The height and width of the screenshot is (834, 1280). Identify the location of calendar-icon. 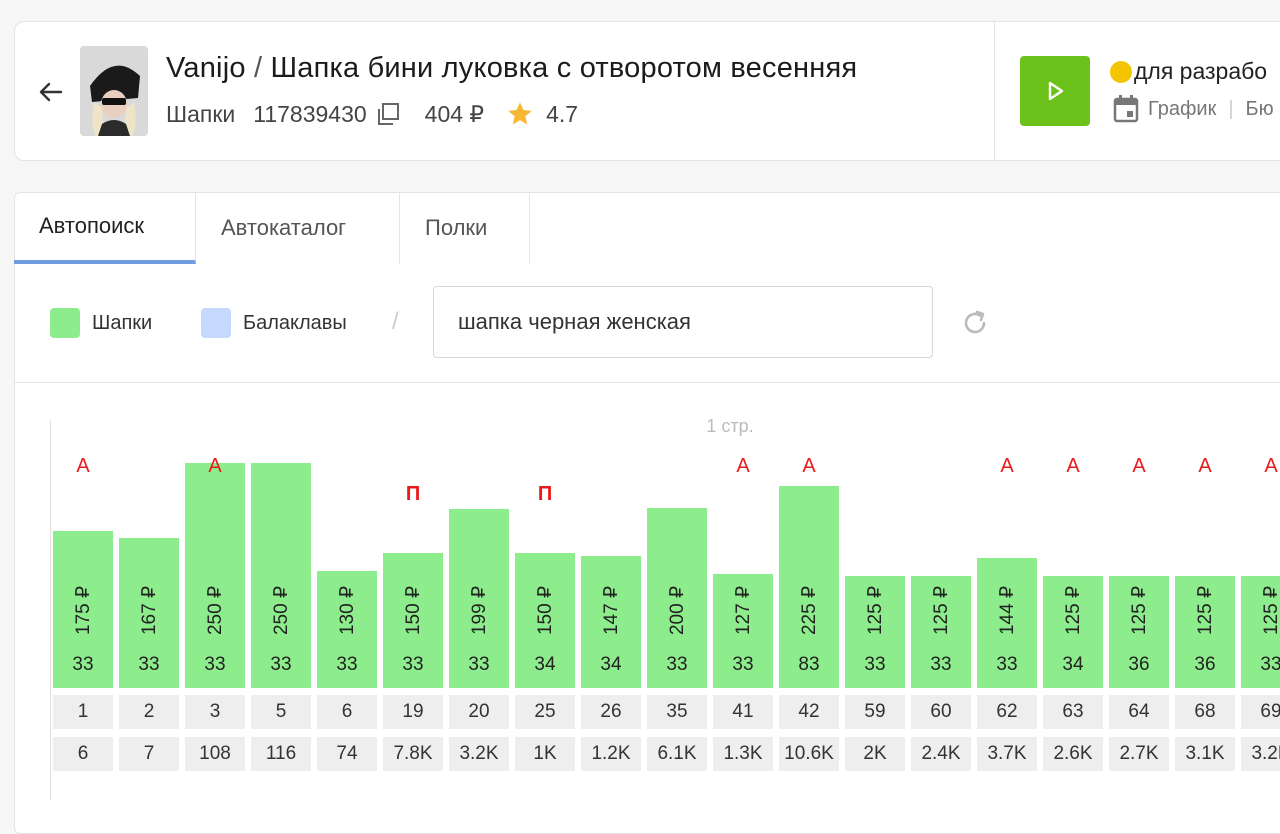
(1126, 109).